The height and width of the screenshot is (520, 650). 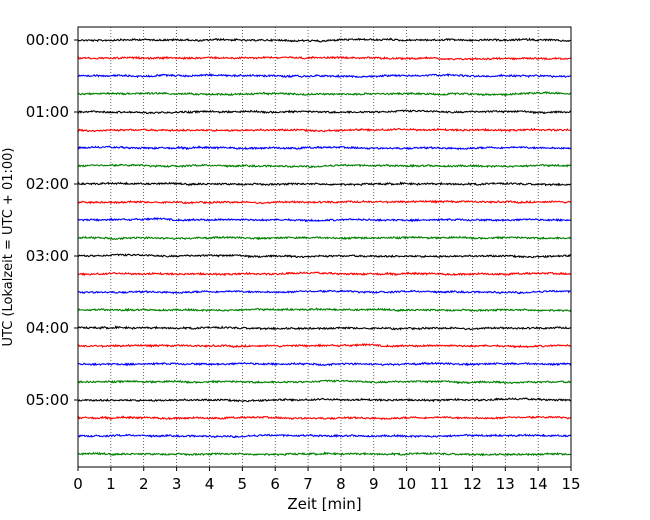 I want to click on y-tick-label: 04:00, so click(x=47, y=328).